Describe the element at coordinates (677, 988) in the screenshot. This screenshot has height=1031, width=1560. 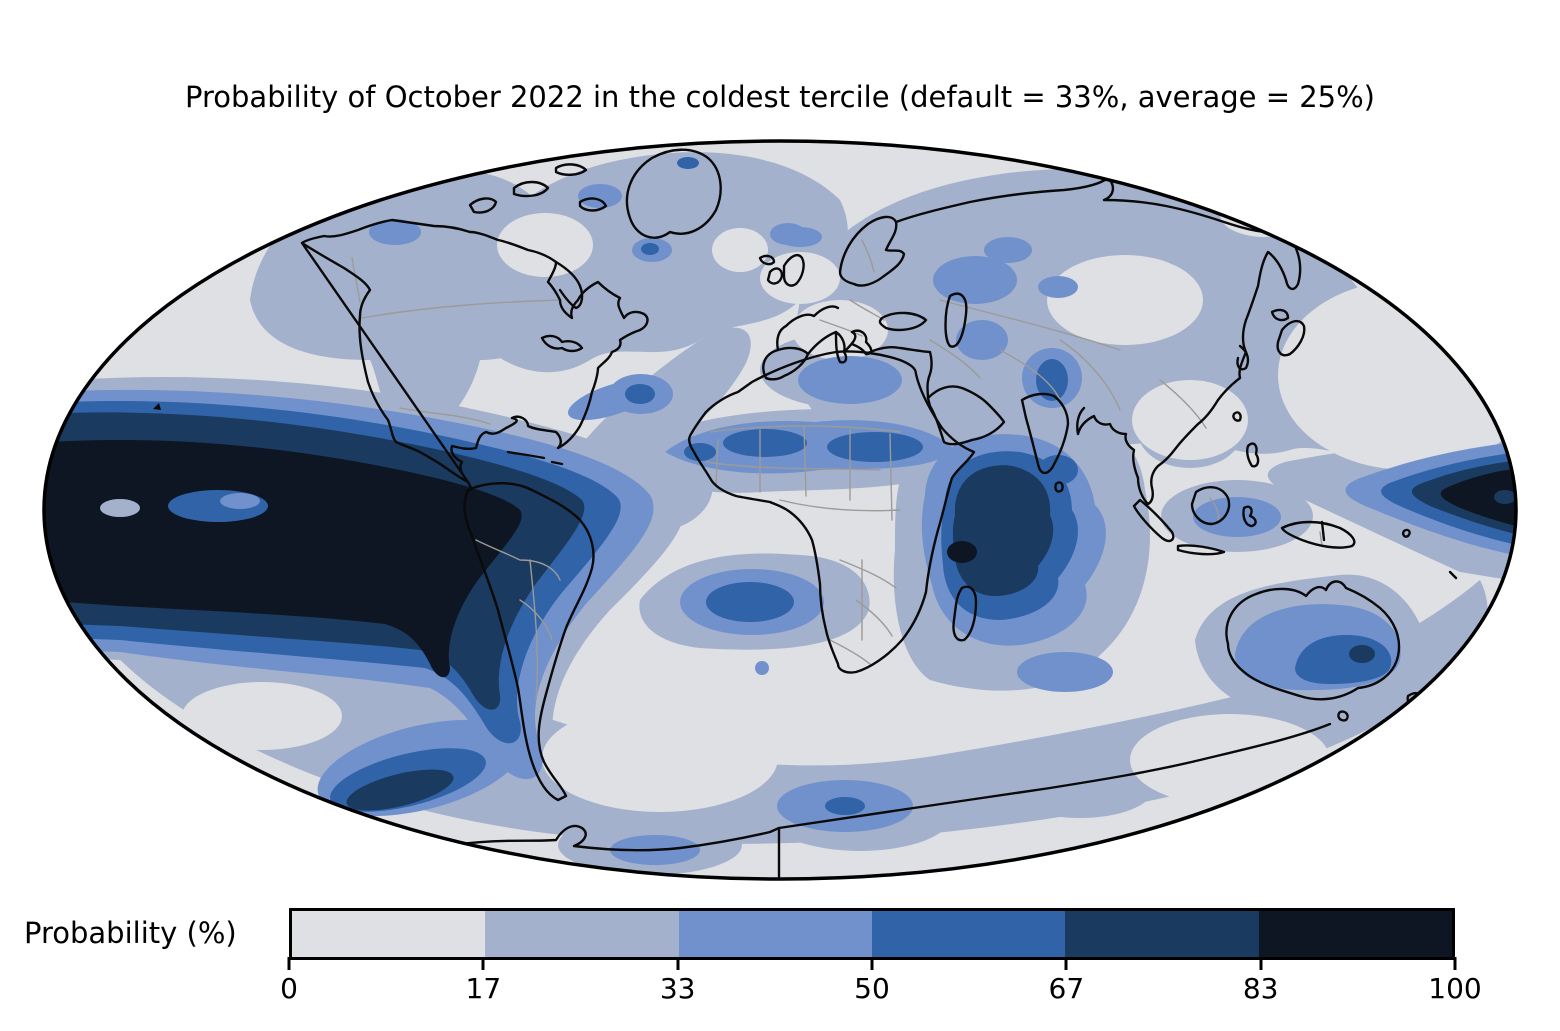
I see `colorbar-tick-label: 33` at that location.